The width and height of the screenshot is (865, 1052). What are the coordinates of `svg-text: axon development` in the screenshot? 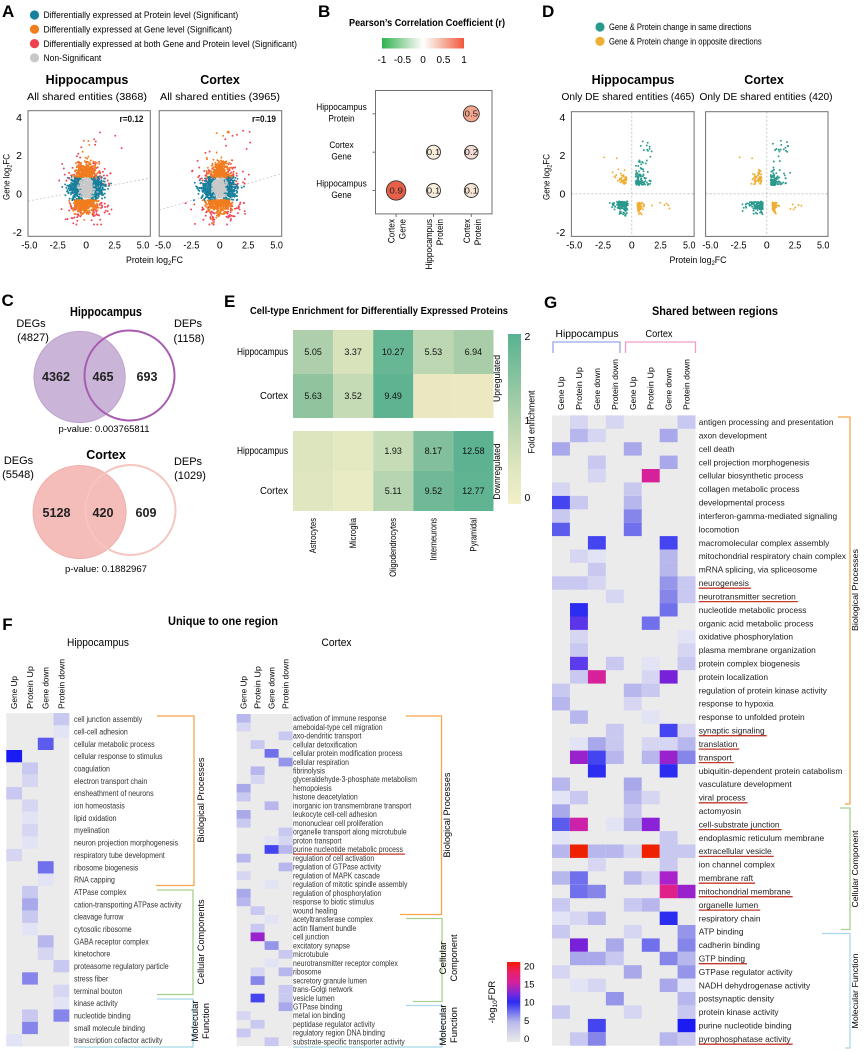 It's located at (733, 436).